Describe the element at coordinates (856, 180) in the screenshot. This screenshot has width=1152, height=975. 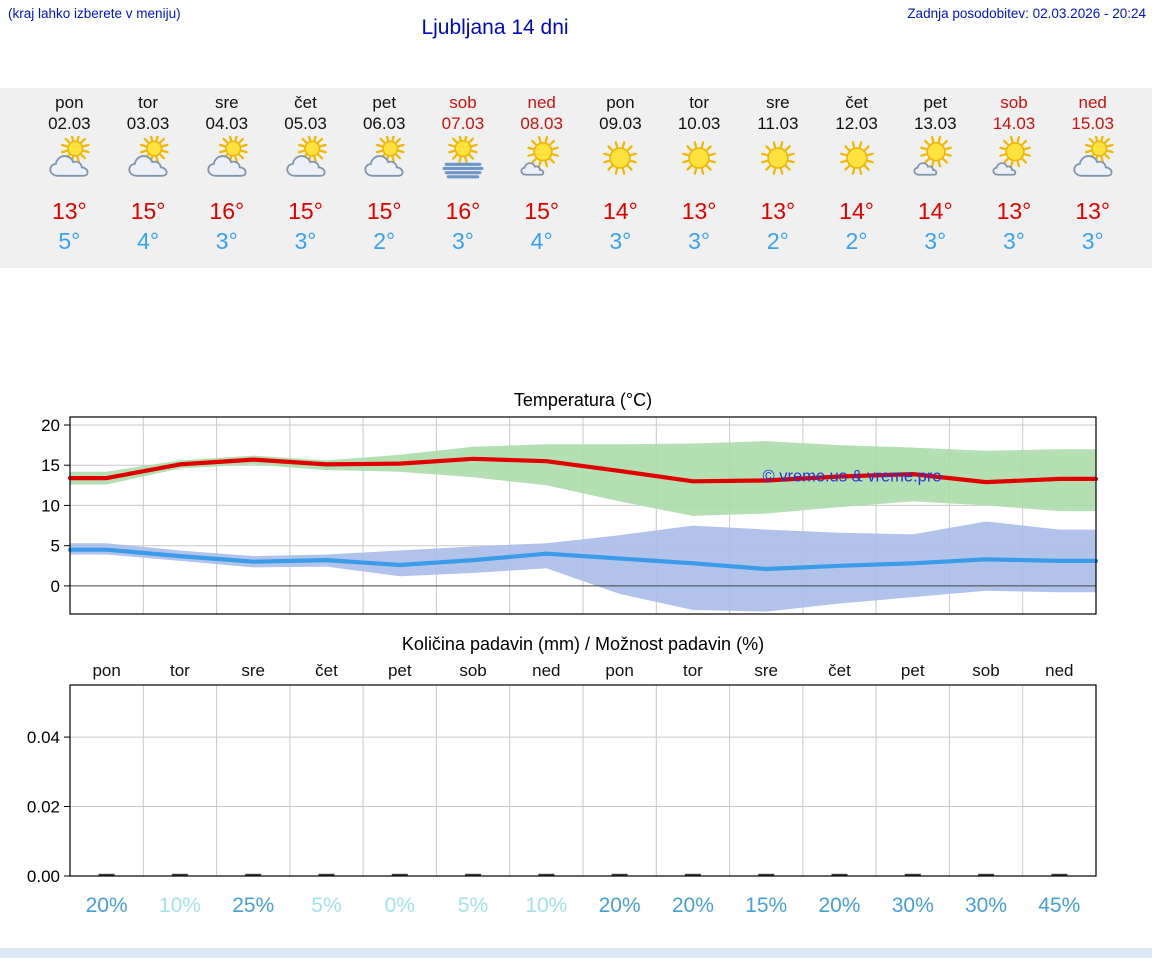
I see `forecast-day-12.03: čet 12.03 14° 2°` at that location.